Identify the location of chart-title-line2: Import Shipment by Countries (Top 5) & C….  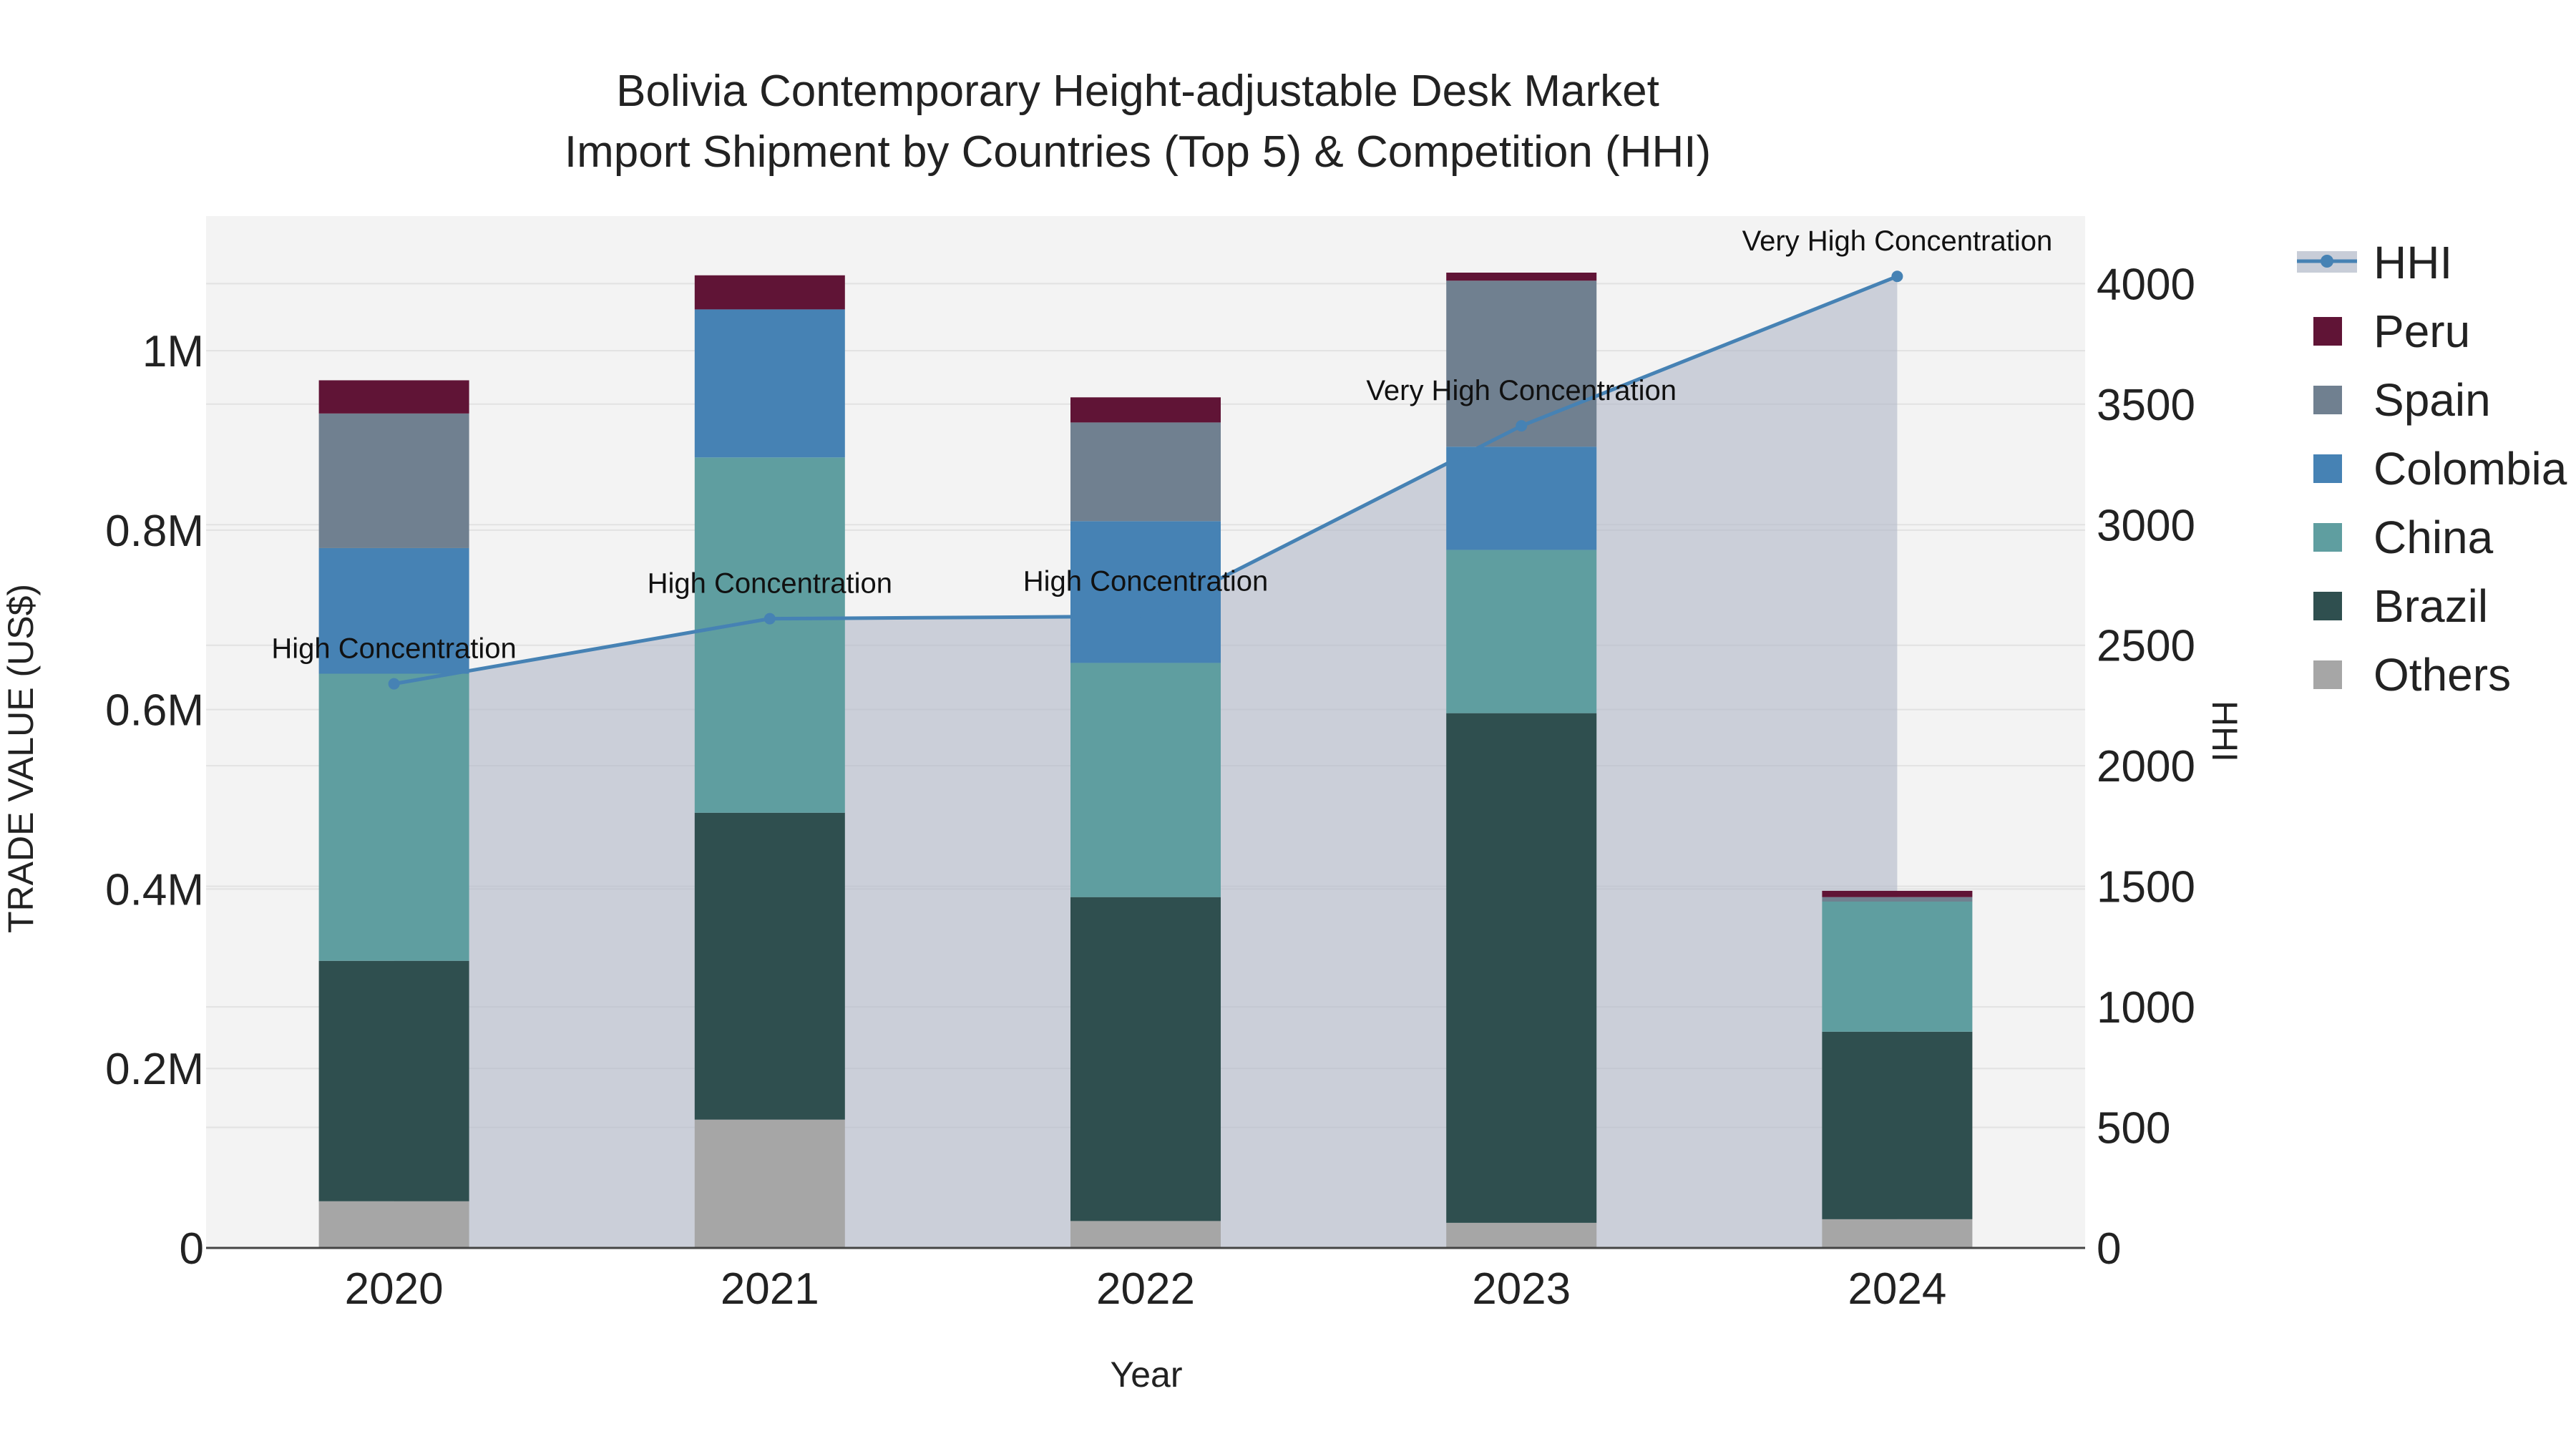
(1138, 152).